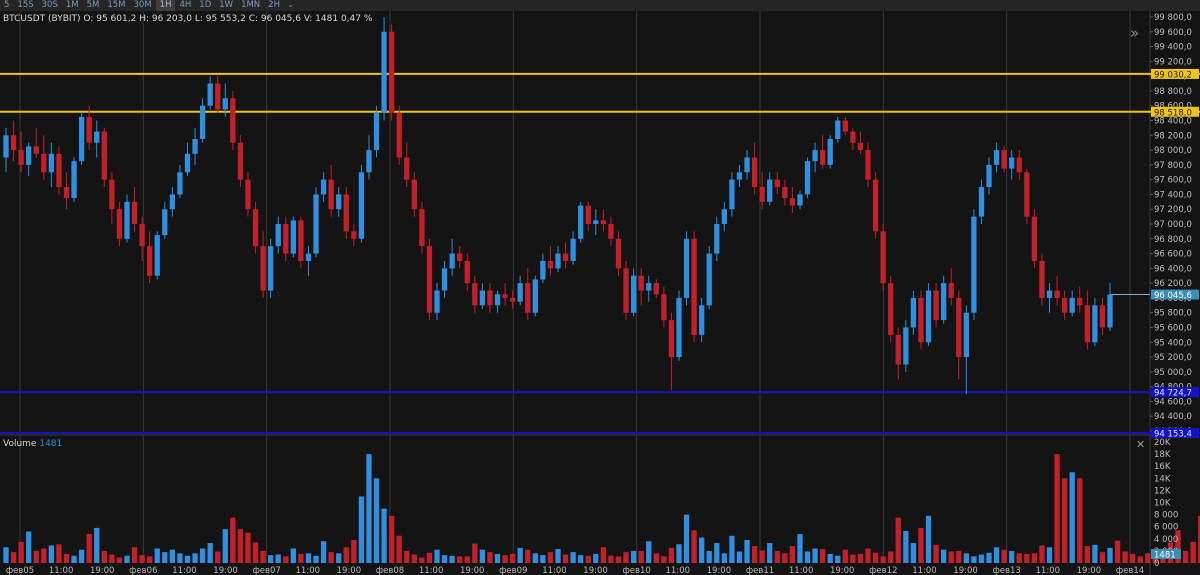  Describe the element at coordinates (1173, 329) in the screenshot. I see `price-tick-label: 95 600,0` at that location.